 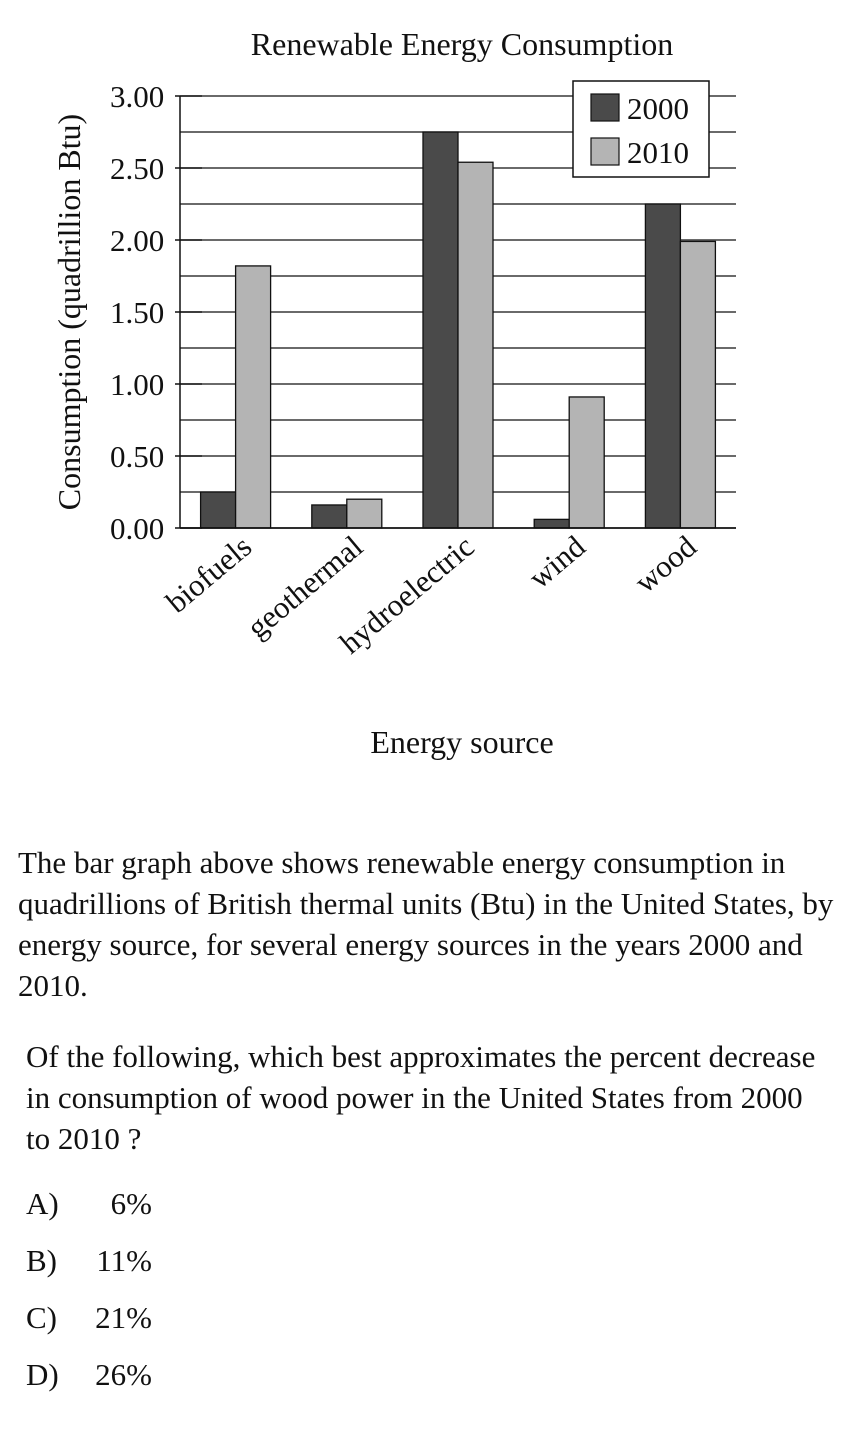 I want to click on choice-d: D) 26%, so click(x=89, y=1383).